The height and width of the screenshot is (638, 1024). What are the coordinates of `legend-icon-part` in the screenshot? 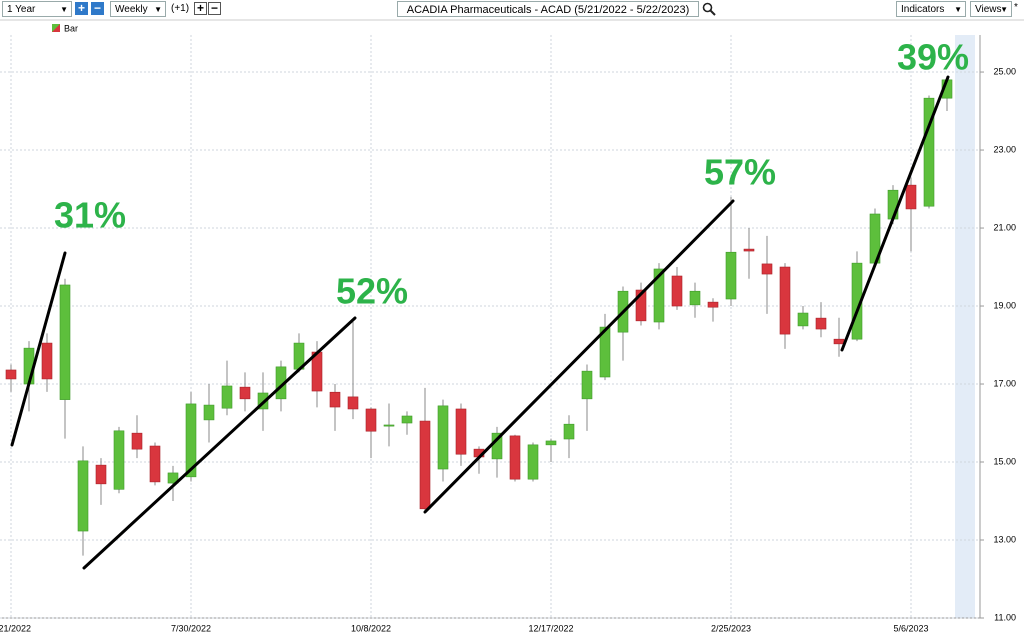 It's located at (56, 28).